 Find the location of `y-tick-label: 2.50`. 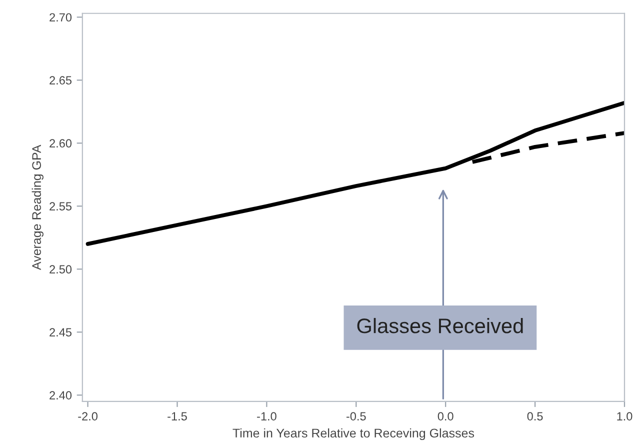

y-tick-label: 2.50 is located at coordinates (61, 269).